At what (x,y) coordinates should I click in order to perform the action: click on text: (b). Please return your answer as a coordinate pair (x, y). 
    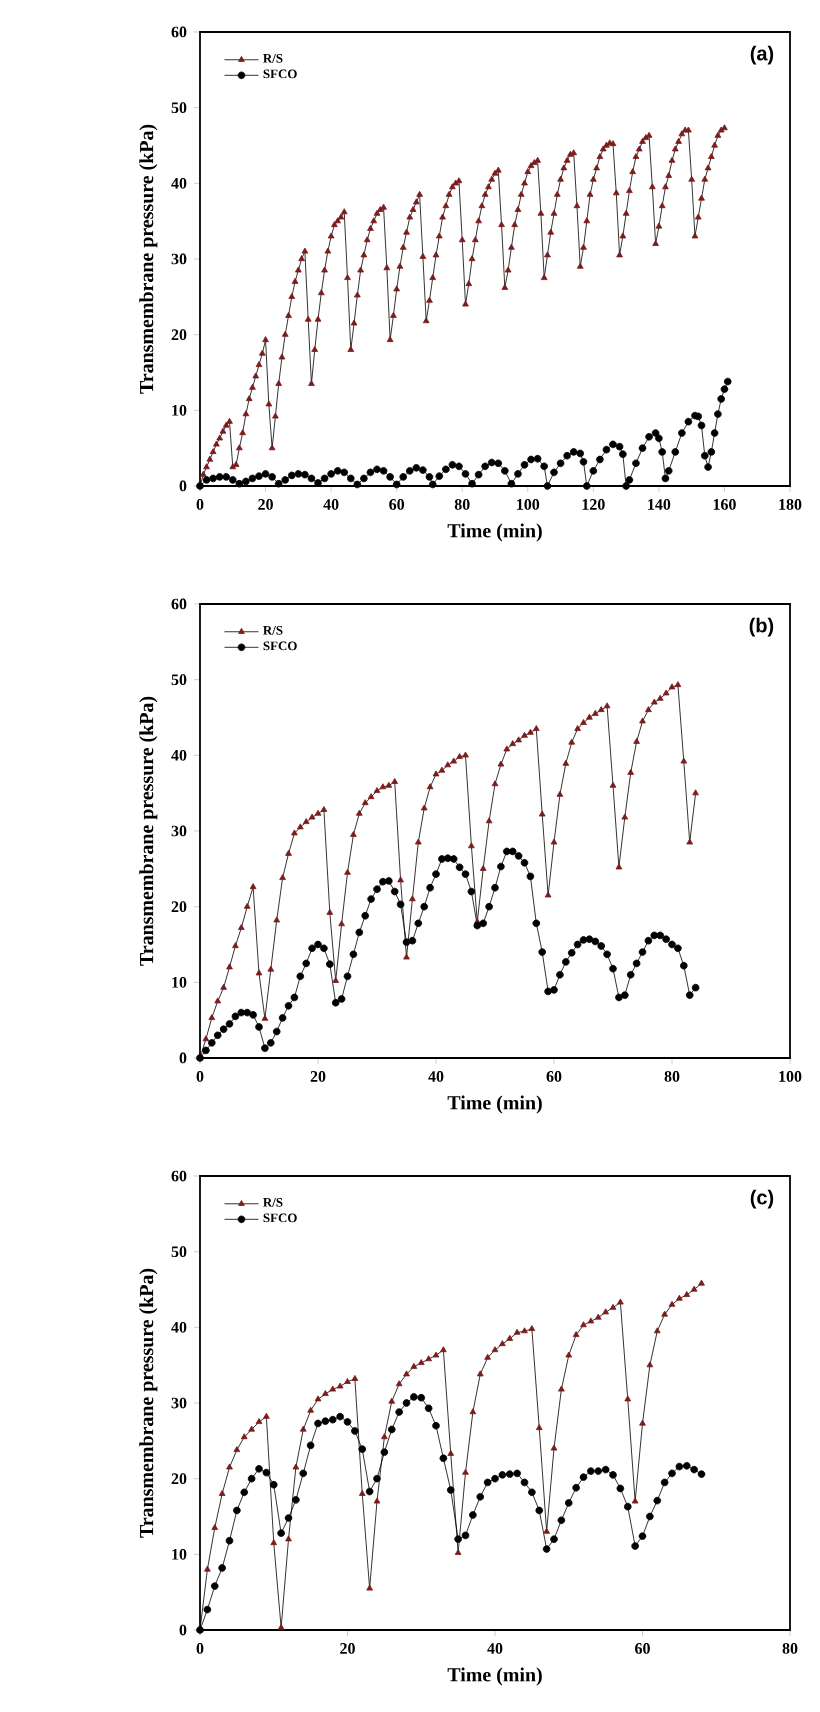
    Looking at the image, I should click on (761, 627).